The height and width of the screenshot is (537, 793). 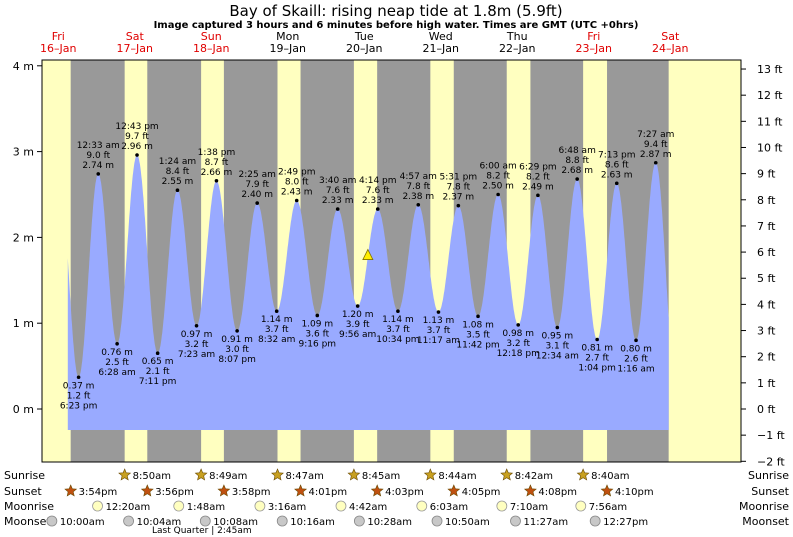 I want to click on high-tide-m: 2.87 m, so click(x=656, y=155).